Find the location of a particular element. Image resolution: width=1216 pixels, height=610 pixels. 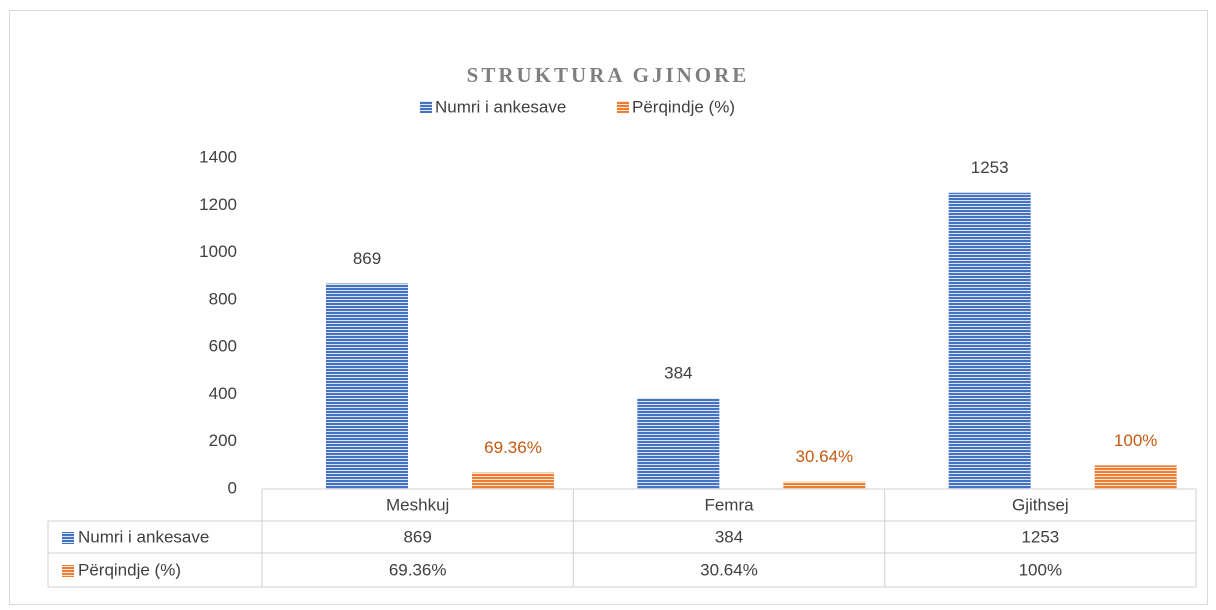

table-cell: 384 is located at coordinates (729, 536).